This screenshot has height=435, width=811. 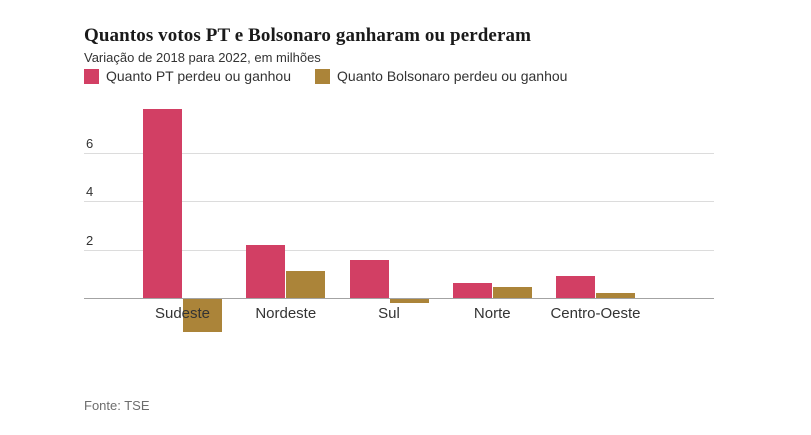 What do you see at coordinates (91, 76) in the screenshot?
I see `pt-legend-swatch-icon` at bounding box center [91, 76].